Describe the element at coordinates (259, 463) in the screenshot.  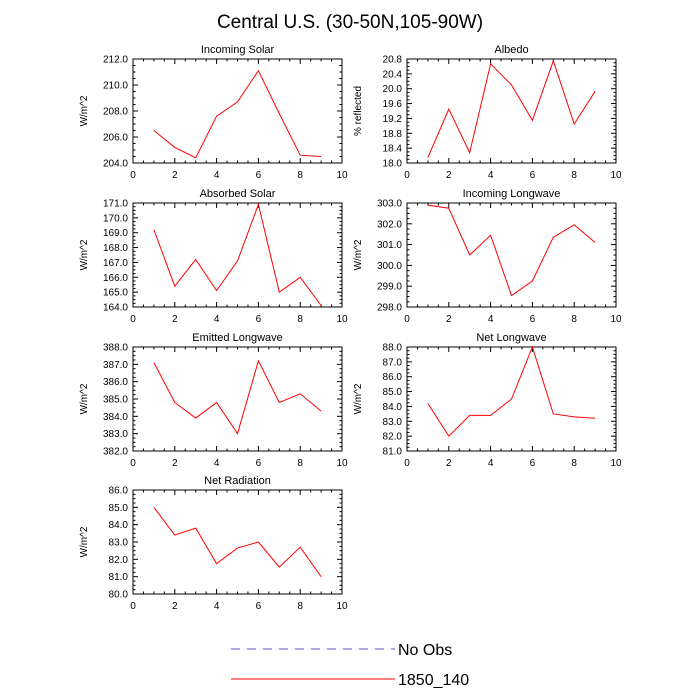
I see `panel-emitted-longwave-xtick-label: 6` at that location.